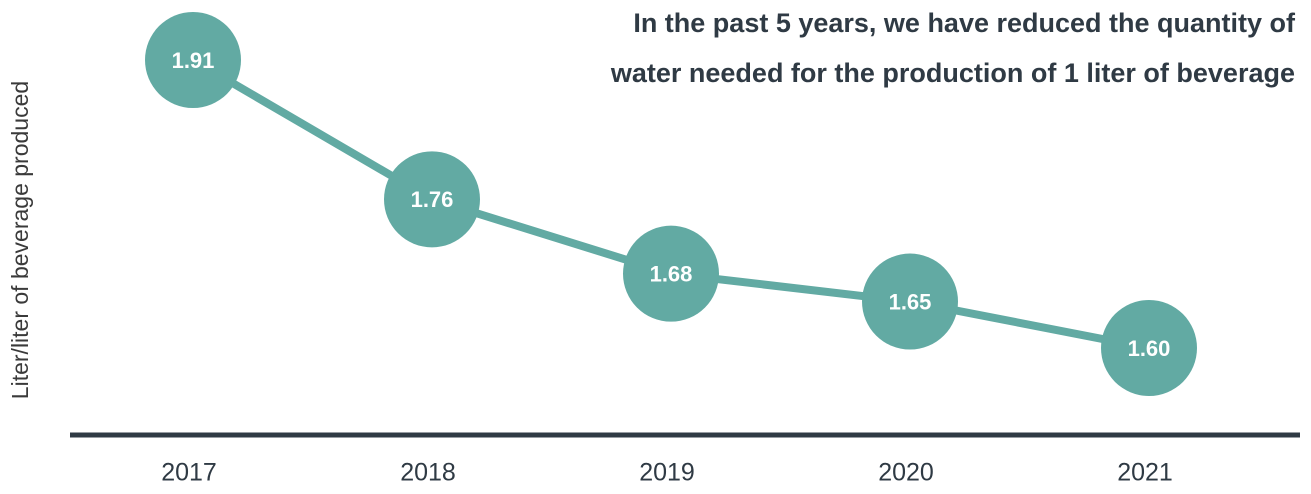 The image size is (1311, 494). I want to click on data-label: 1.65, so click(910, 301).